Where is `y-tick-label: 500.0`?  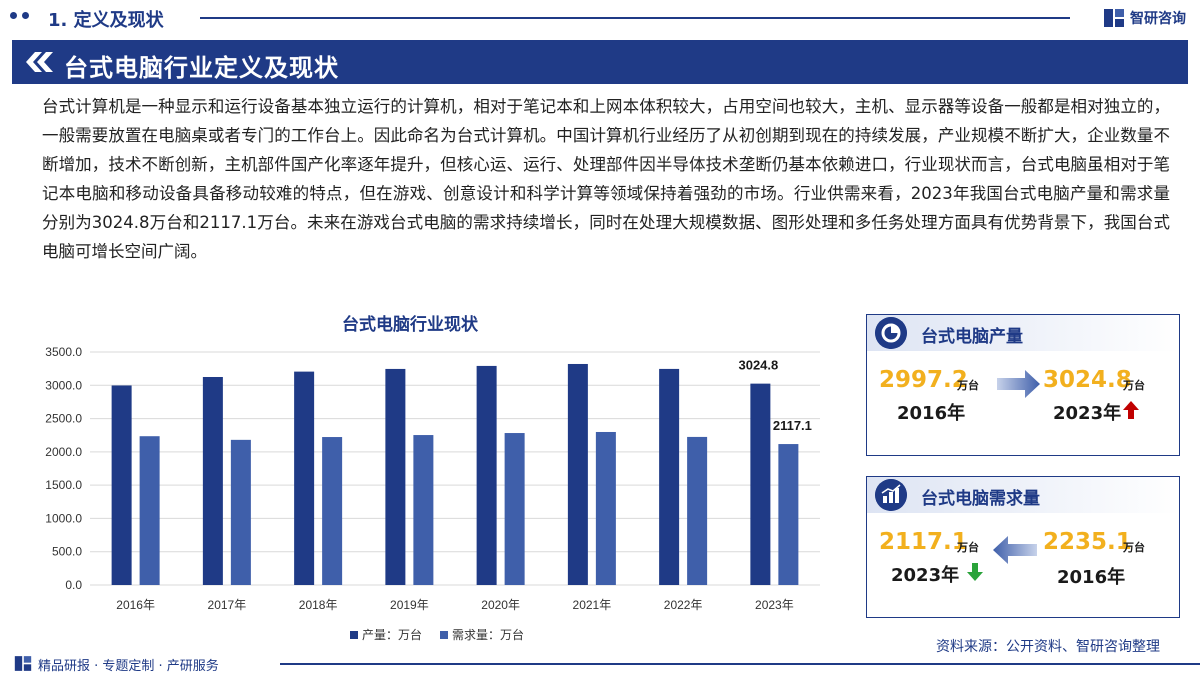
y-tick-label: 500.0 is located at coordinates (67, 552).